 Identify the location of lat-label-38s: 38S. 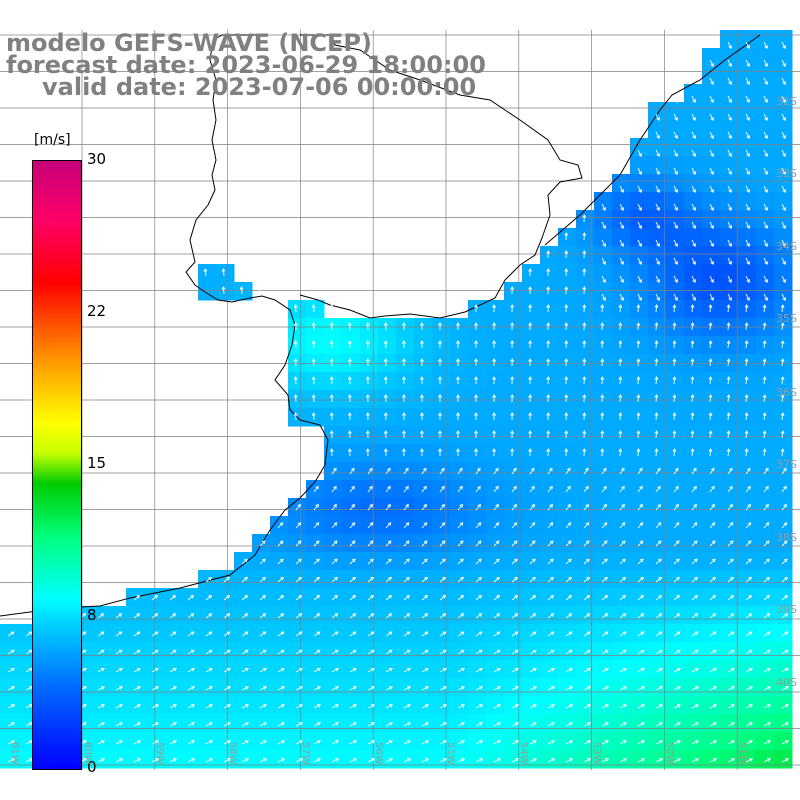
(786, 537).